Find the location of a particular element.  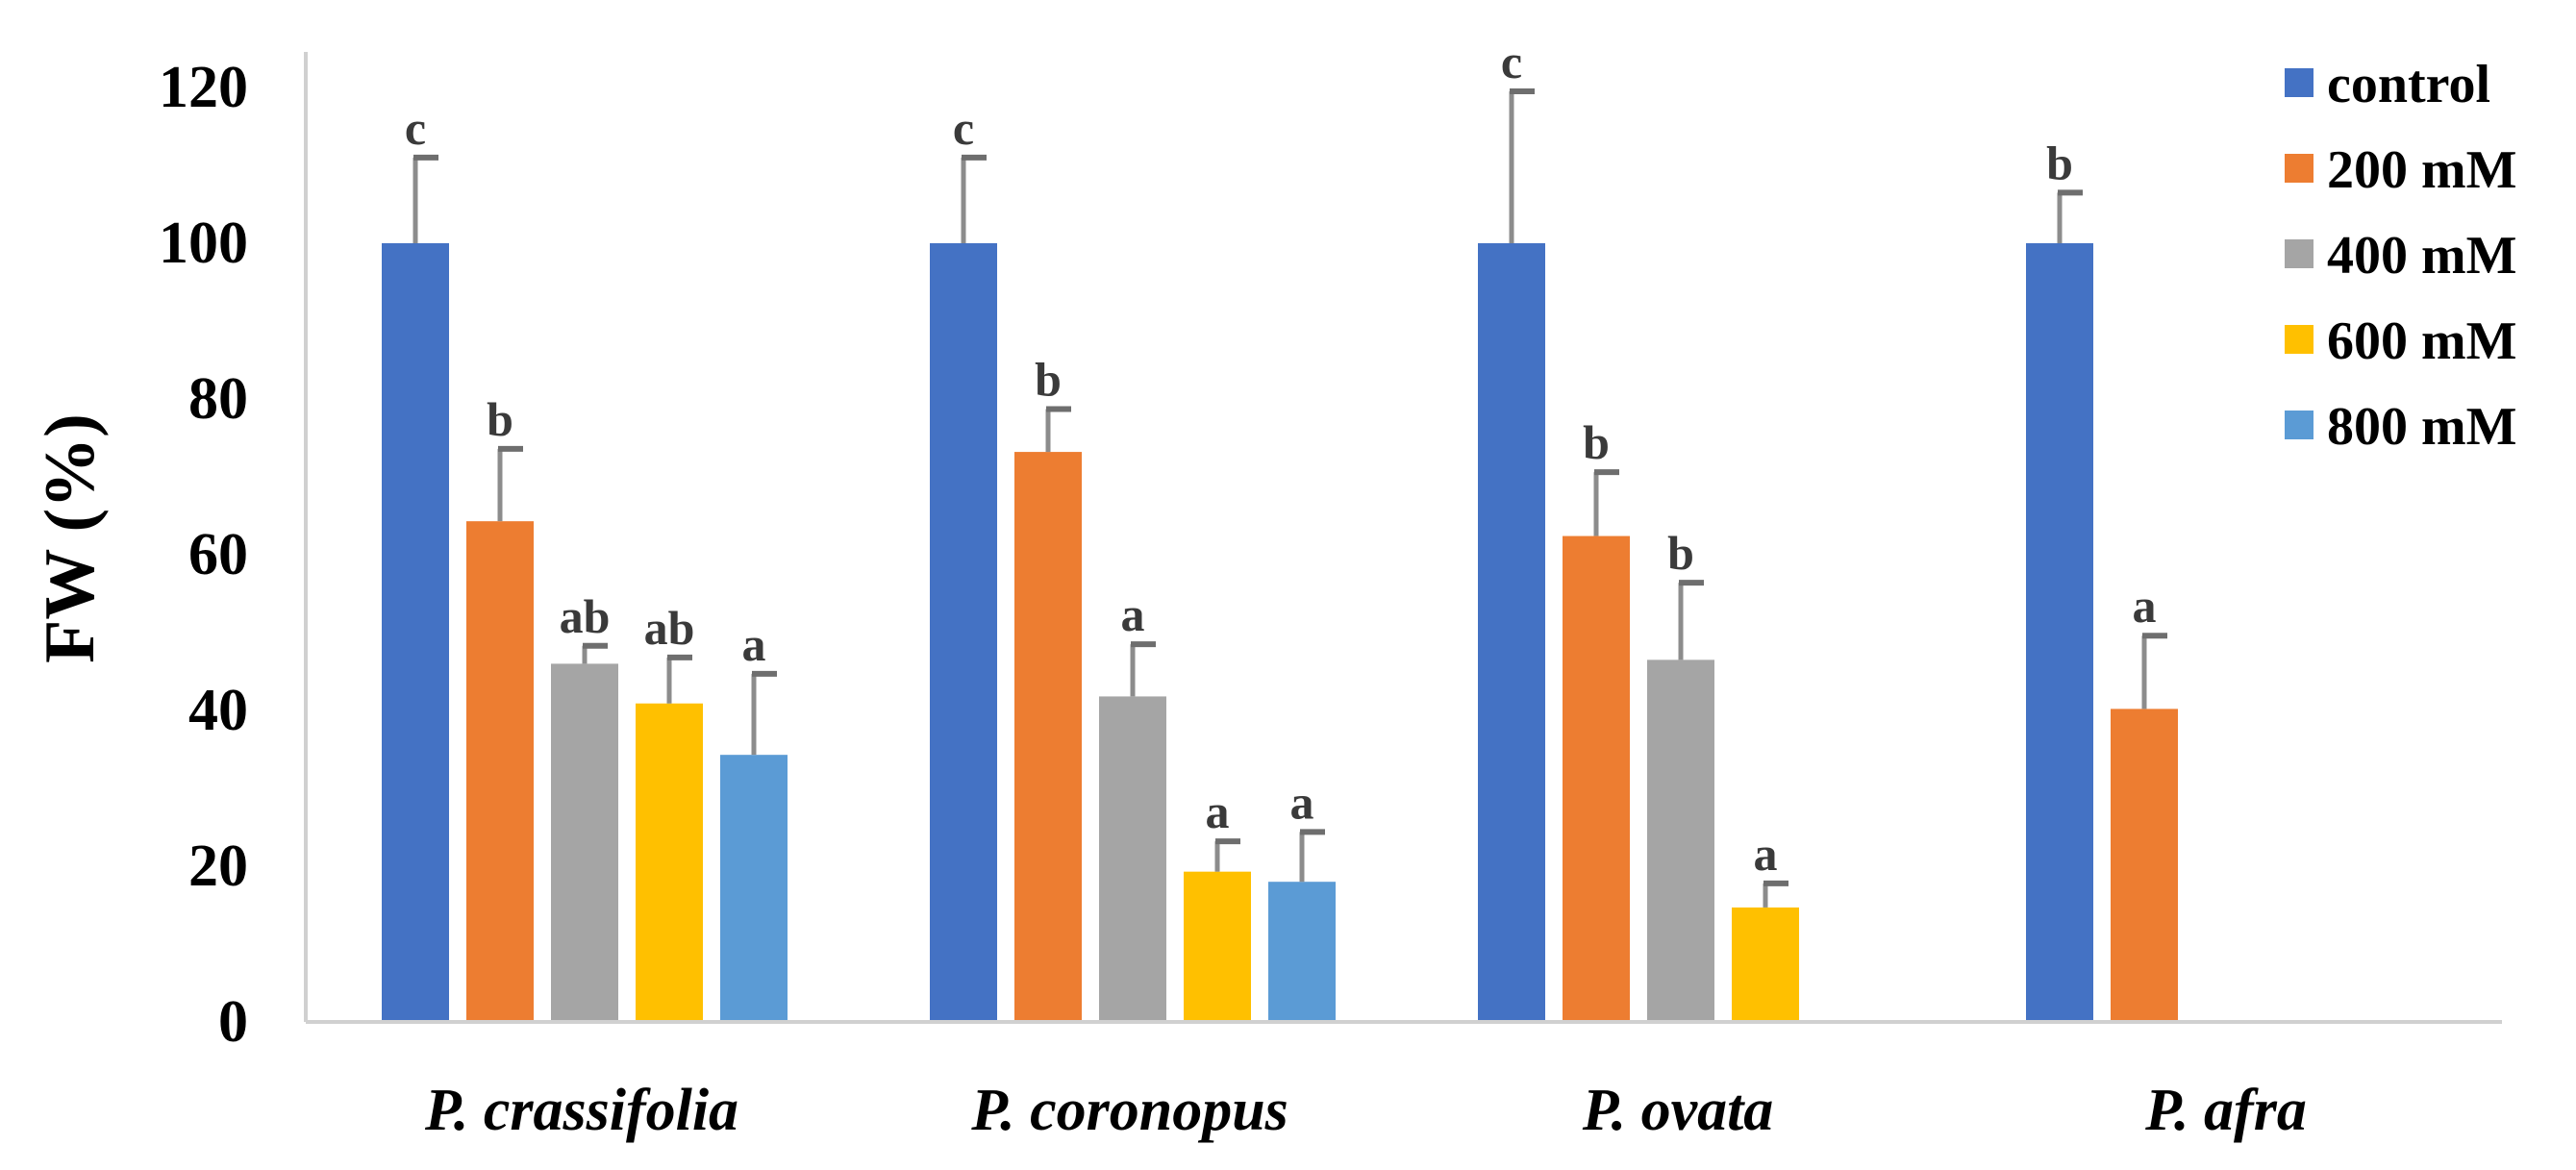

legend-label: 600 mM is located at coordinates (2422, 341).